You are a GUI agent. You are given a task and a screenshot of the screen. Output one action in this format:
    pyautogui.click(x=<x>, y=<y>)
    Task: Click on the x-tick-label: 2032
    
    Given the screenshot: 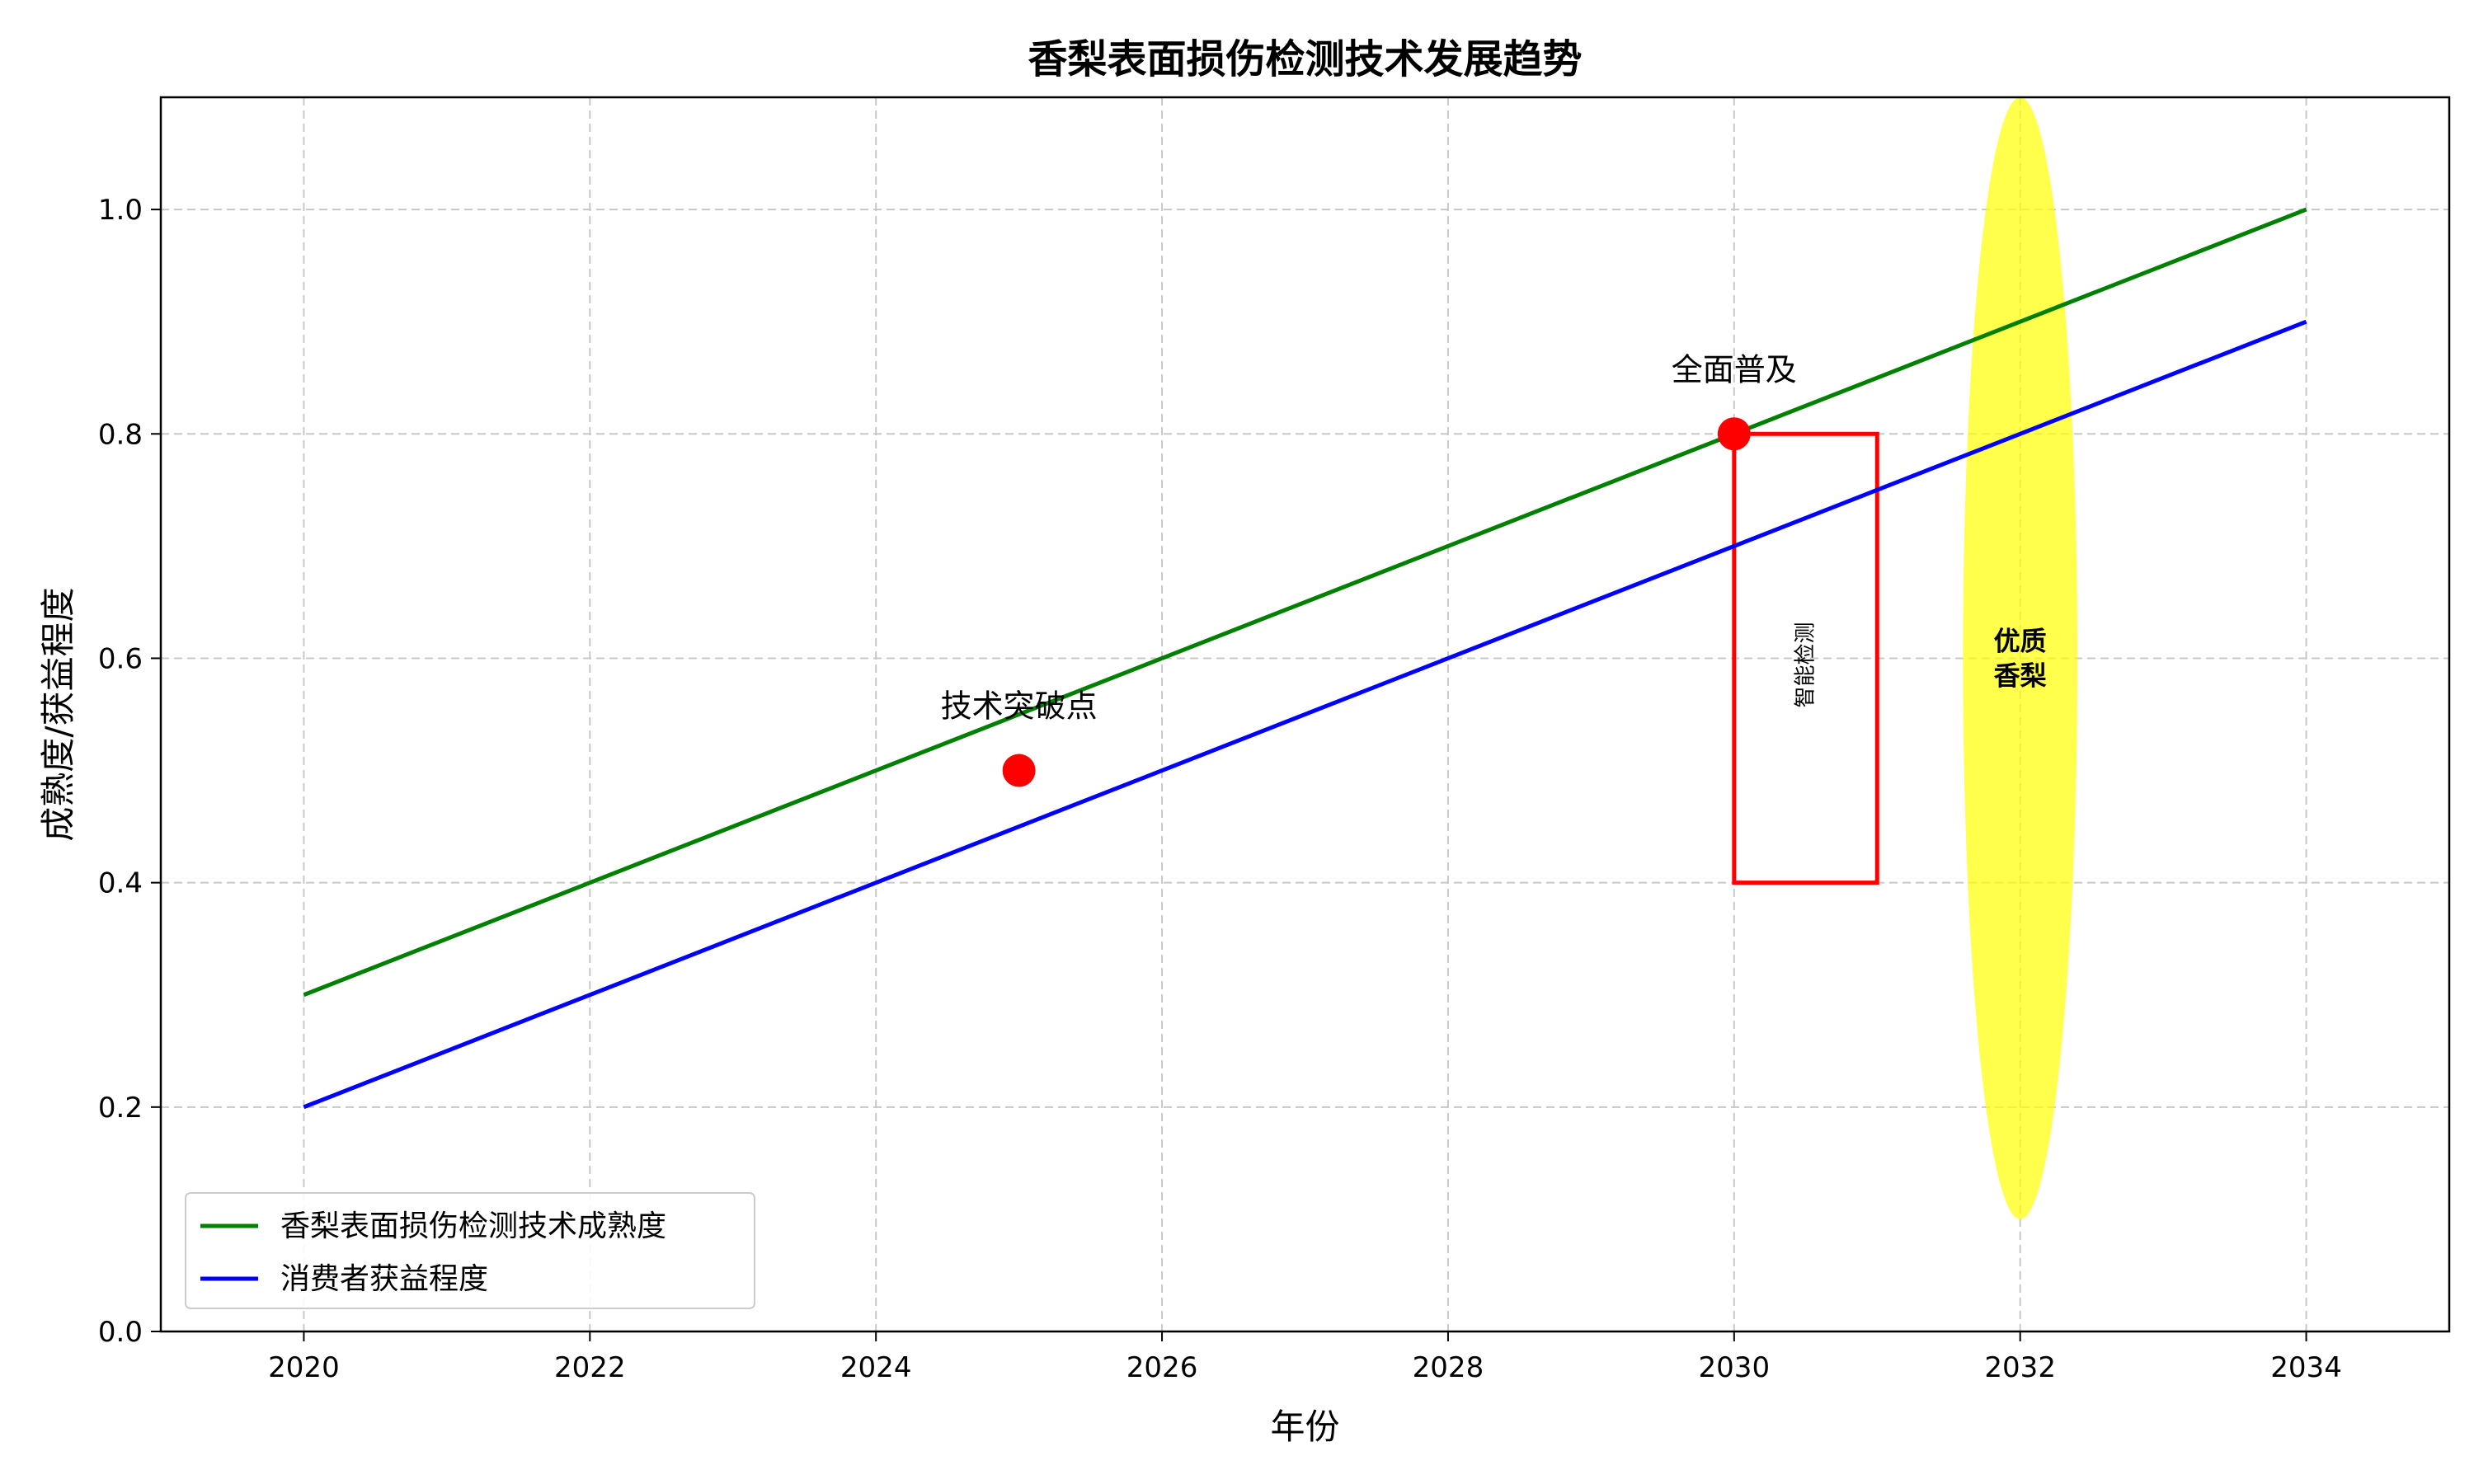 What is the action you would take?
    pyautogui.click(x=2020, y=1367)
    